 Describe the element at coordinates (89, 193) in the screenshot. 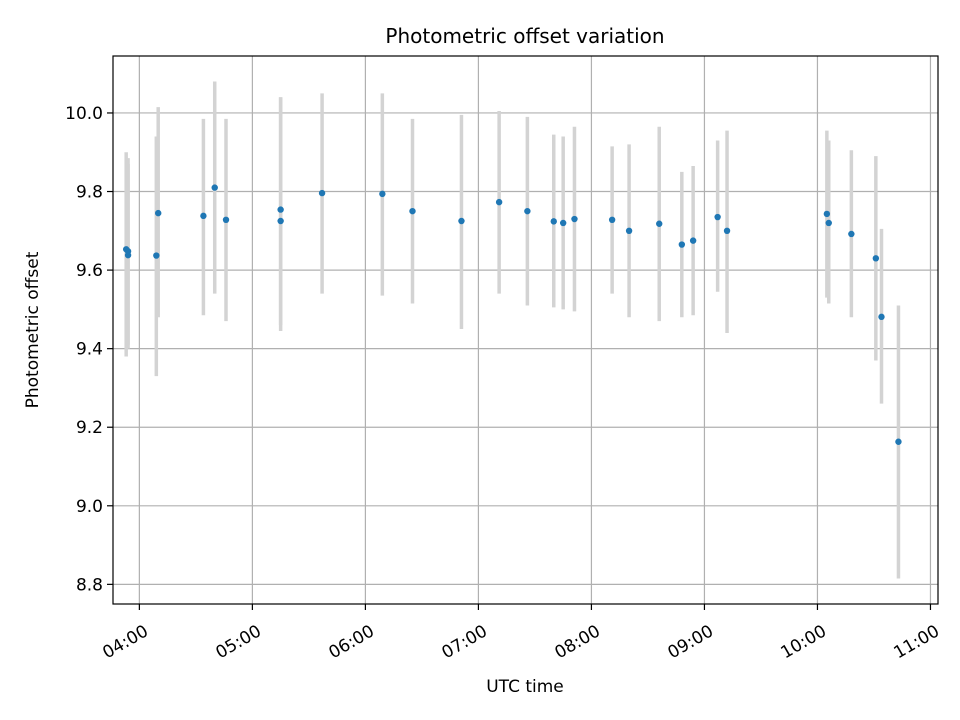

I see `y-tick-label: 9.8` at that location.